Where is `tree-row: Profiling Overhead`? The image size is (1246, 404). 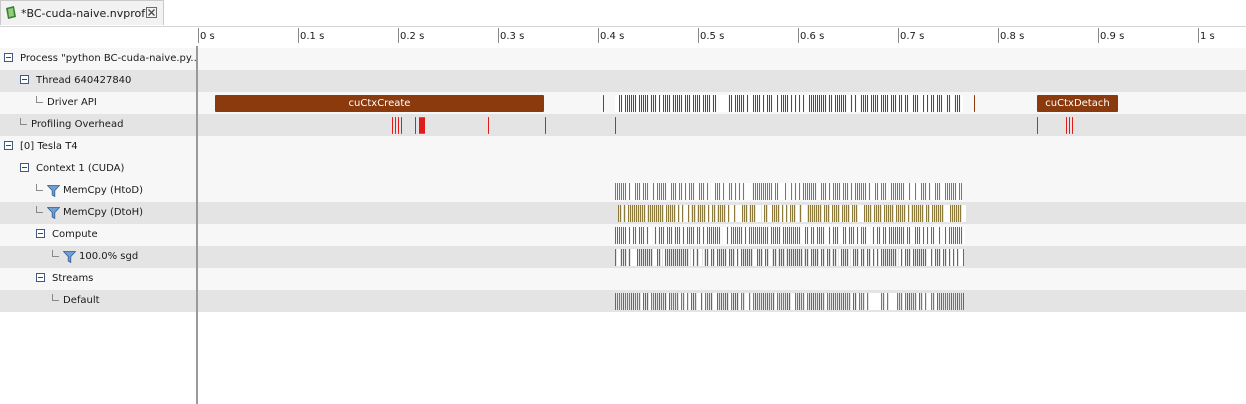 tree-row: Profiling Overhead is located at coordinates (98, 125).